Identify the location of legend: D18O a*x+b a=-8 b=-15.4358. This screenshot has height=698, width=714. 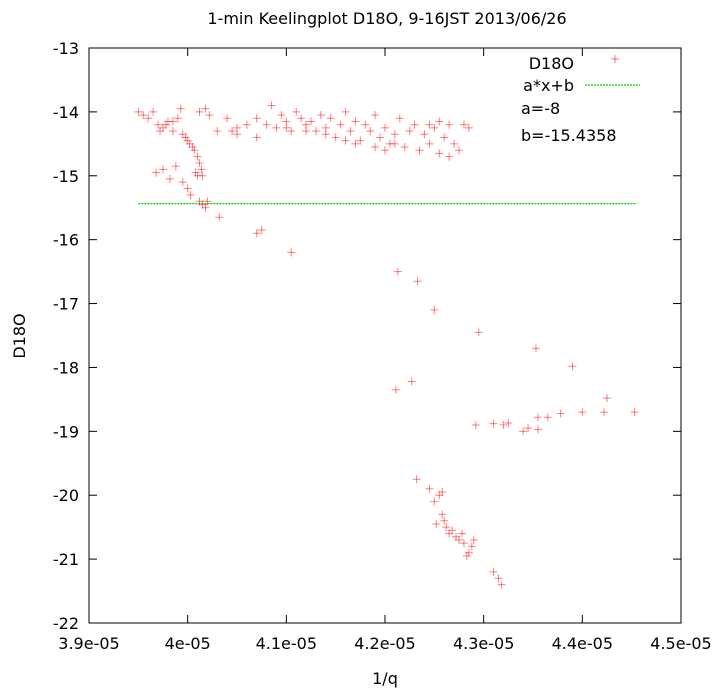
(580, 99).